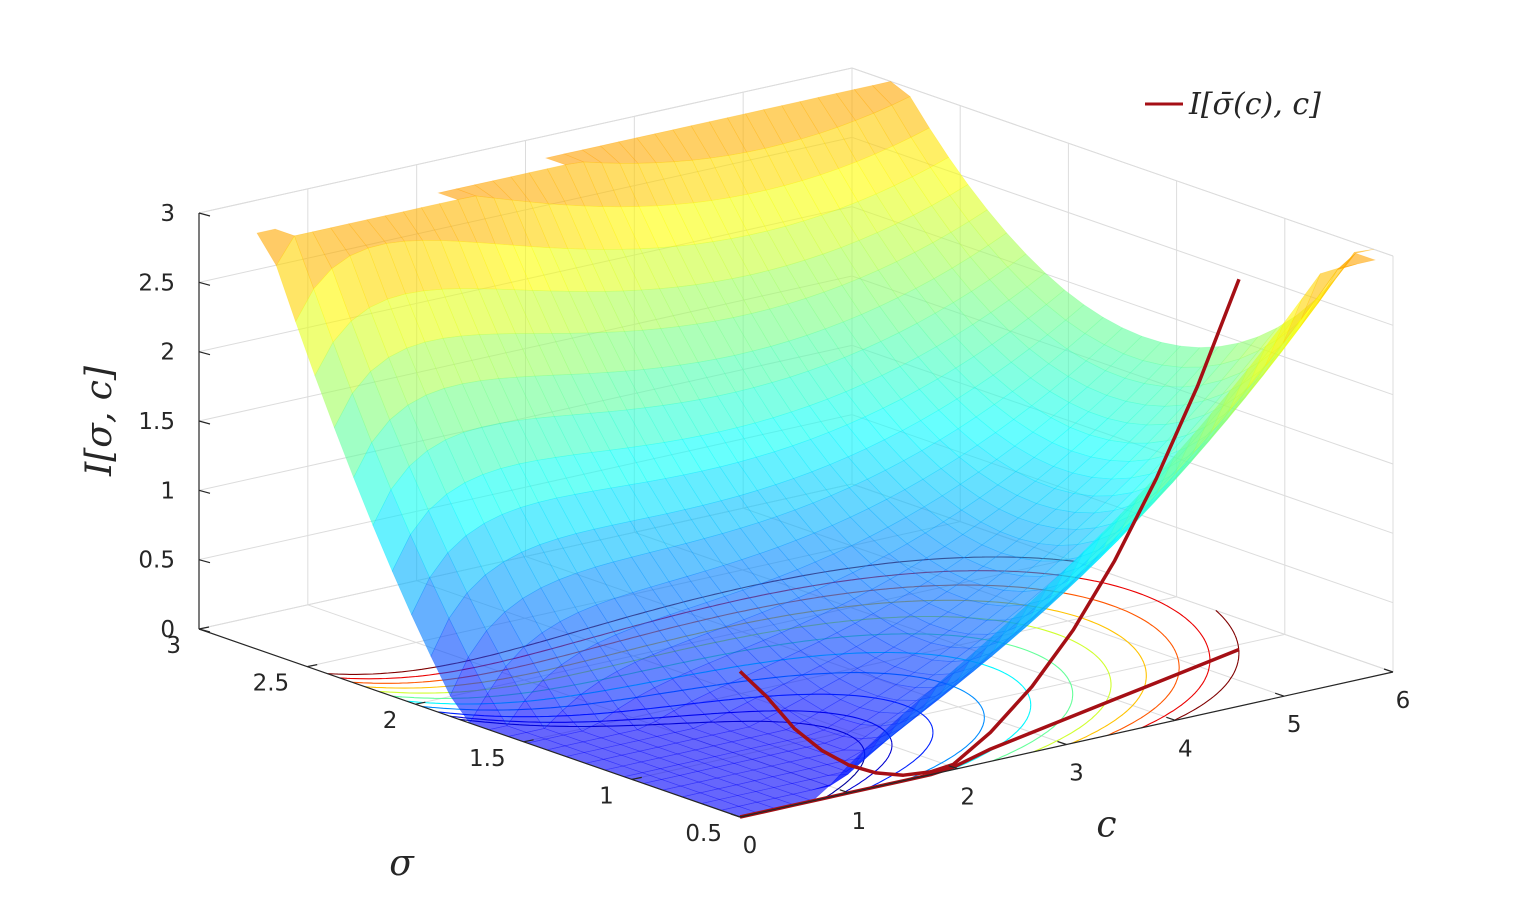 Image resolution: width=1540 pixels, height=919 pixels. What do you see at coordinates (1106, 825) in the screenshot?
I see `c-axis-label: c` at bounding box center [1106, 825].